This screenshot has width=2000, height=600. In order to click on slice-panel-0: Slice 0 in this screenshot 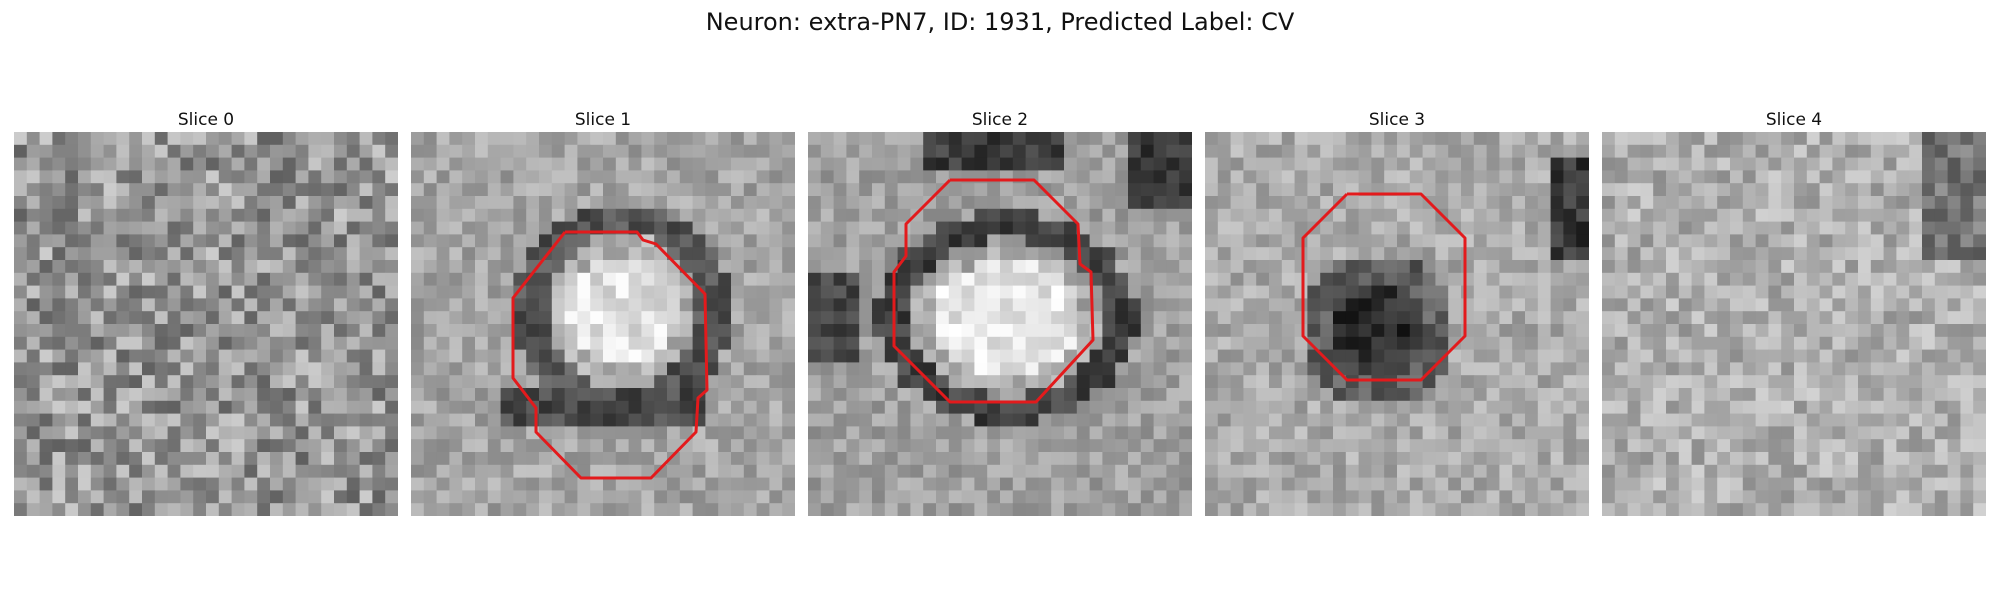, I will do `click(206, 312)`.